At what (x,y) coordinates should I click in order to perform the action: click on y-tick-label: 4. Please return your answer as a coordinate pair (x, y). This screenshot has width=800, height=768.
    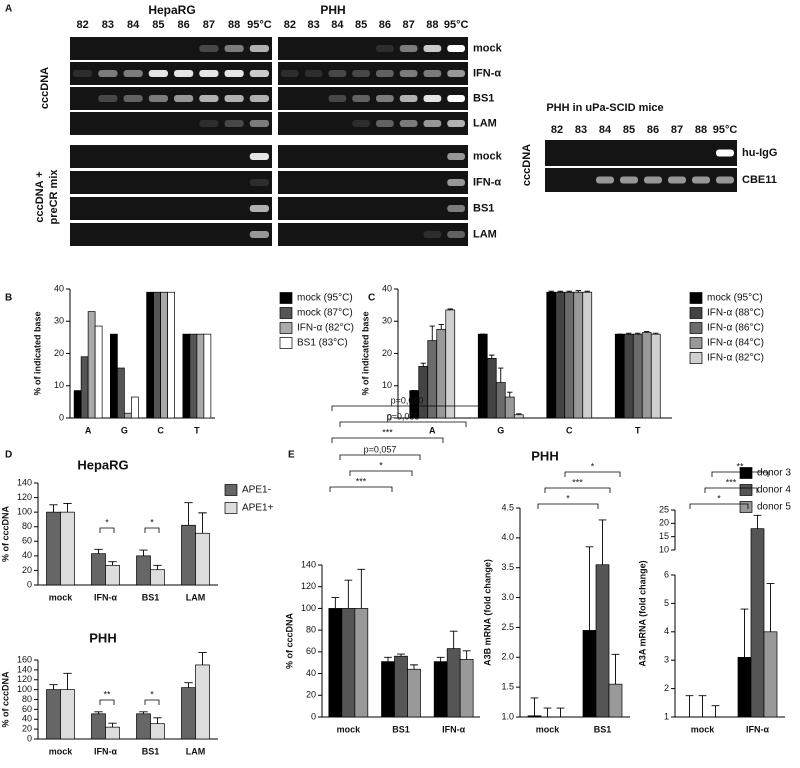
    Looking at the image, I should click on (666, 631).